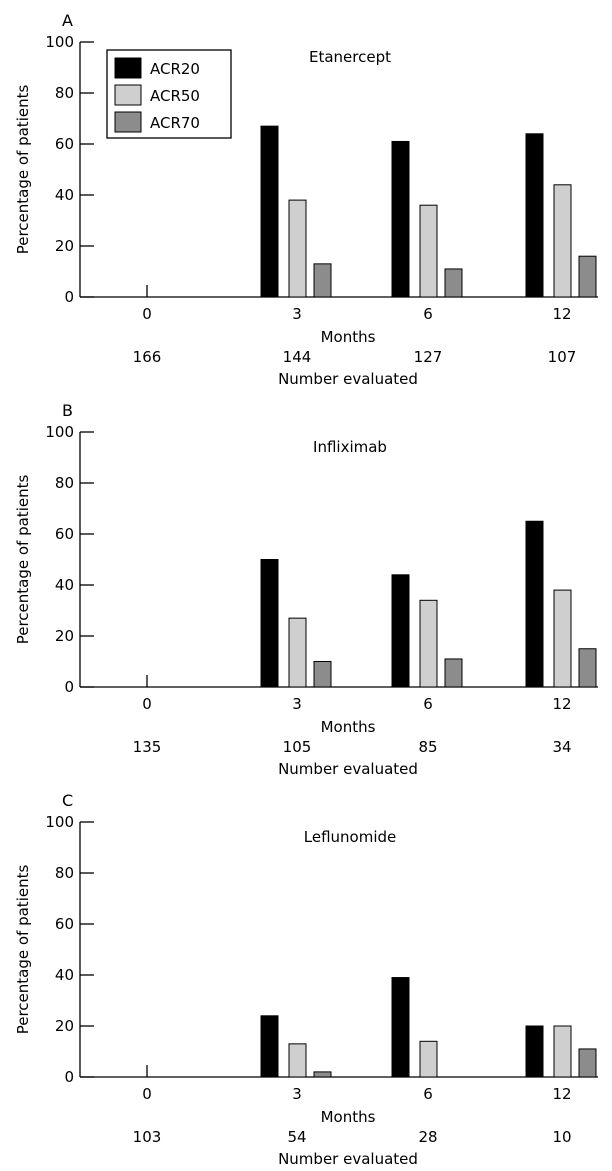 The height and width of the screenshot is (1171, 612). What do you see at coordinates (297, 747) in the screenshot?
I see `number-evaluated-value: 105` at bounding box center [297, 747].